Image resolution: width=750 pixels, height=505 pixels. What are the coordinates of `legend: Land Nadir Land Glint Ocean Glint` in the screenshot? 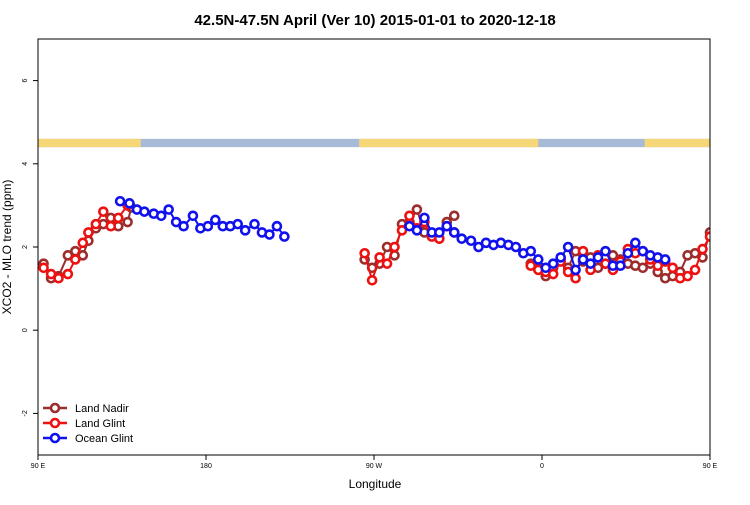 It's located at (88, 423).